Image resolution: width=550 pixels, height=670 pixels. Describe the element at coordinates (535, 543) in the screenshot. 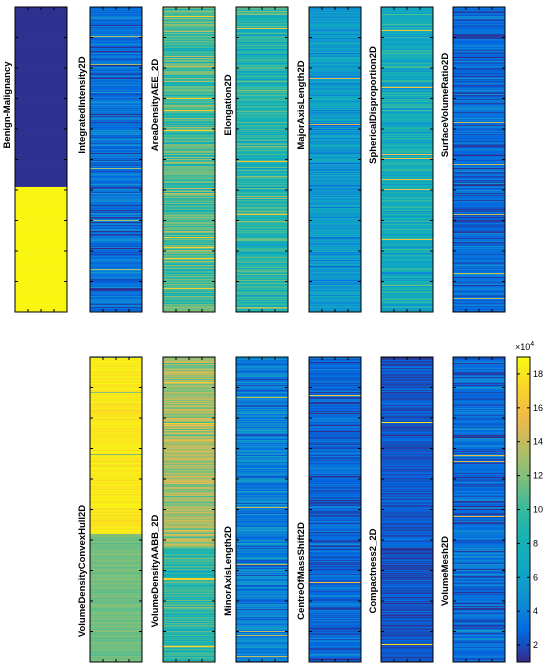

I see `colorbar-tick-label: 8` at that location.